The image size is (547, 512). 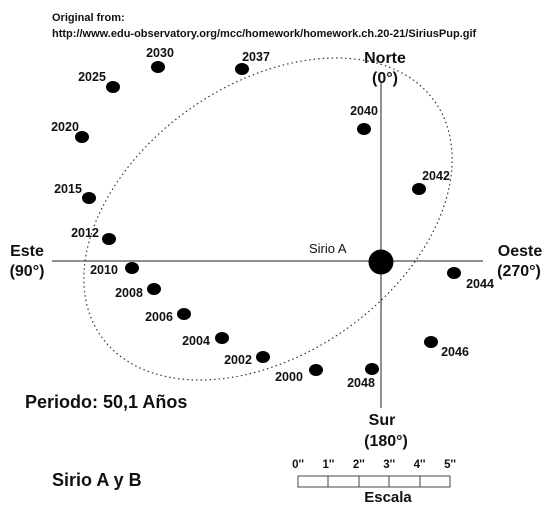 I want to click on orbit-dot-2030, so click(x=158, y=67).